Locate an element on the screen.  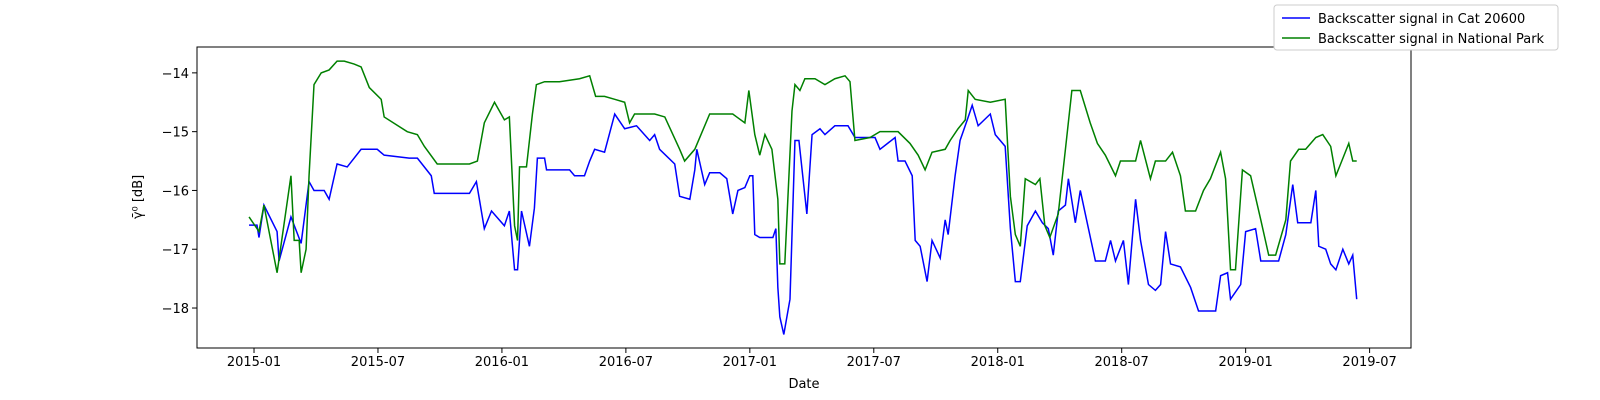
x-tick-label: 2018-07 is located at coordinates (1122, 362).